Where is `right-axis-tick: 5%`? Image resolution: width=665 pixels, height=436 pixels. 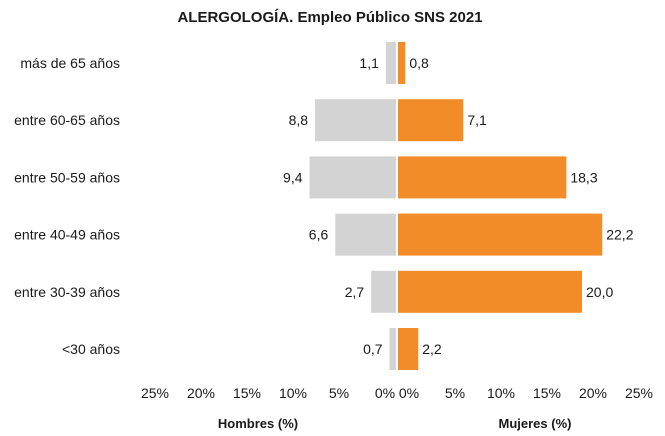
right-axis-tick: 5% is located at coordinates (455, 393).